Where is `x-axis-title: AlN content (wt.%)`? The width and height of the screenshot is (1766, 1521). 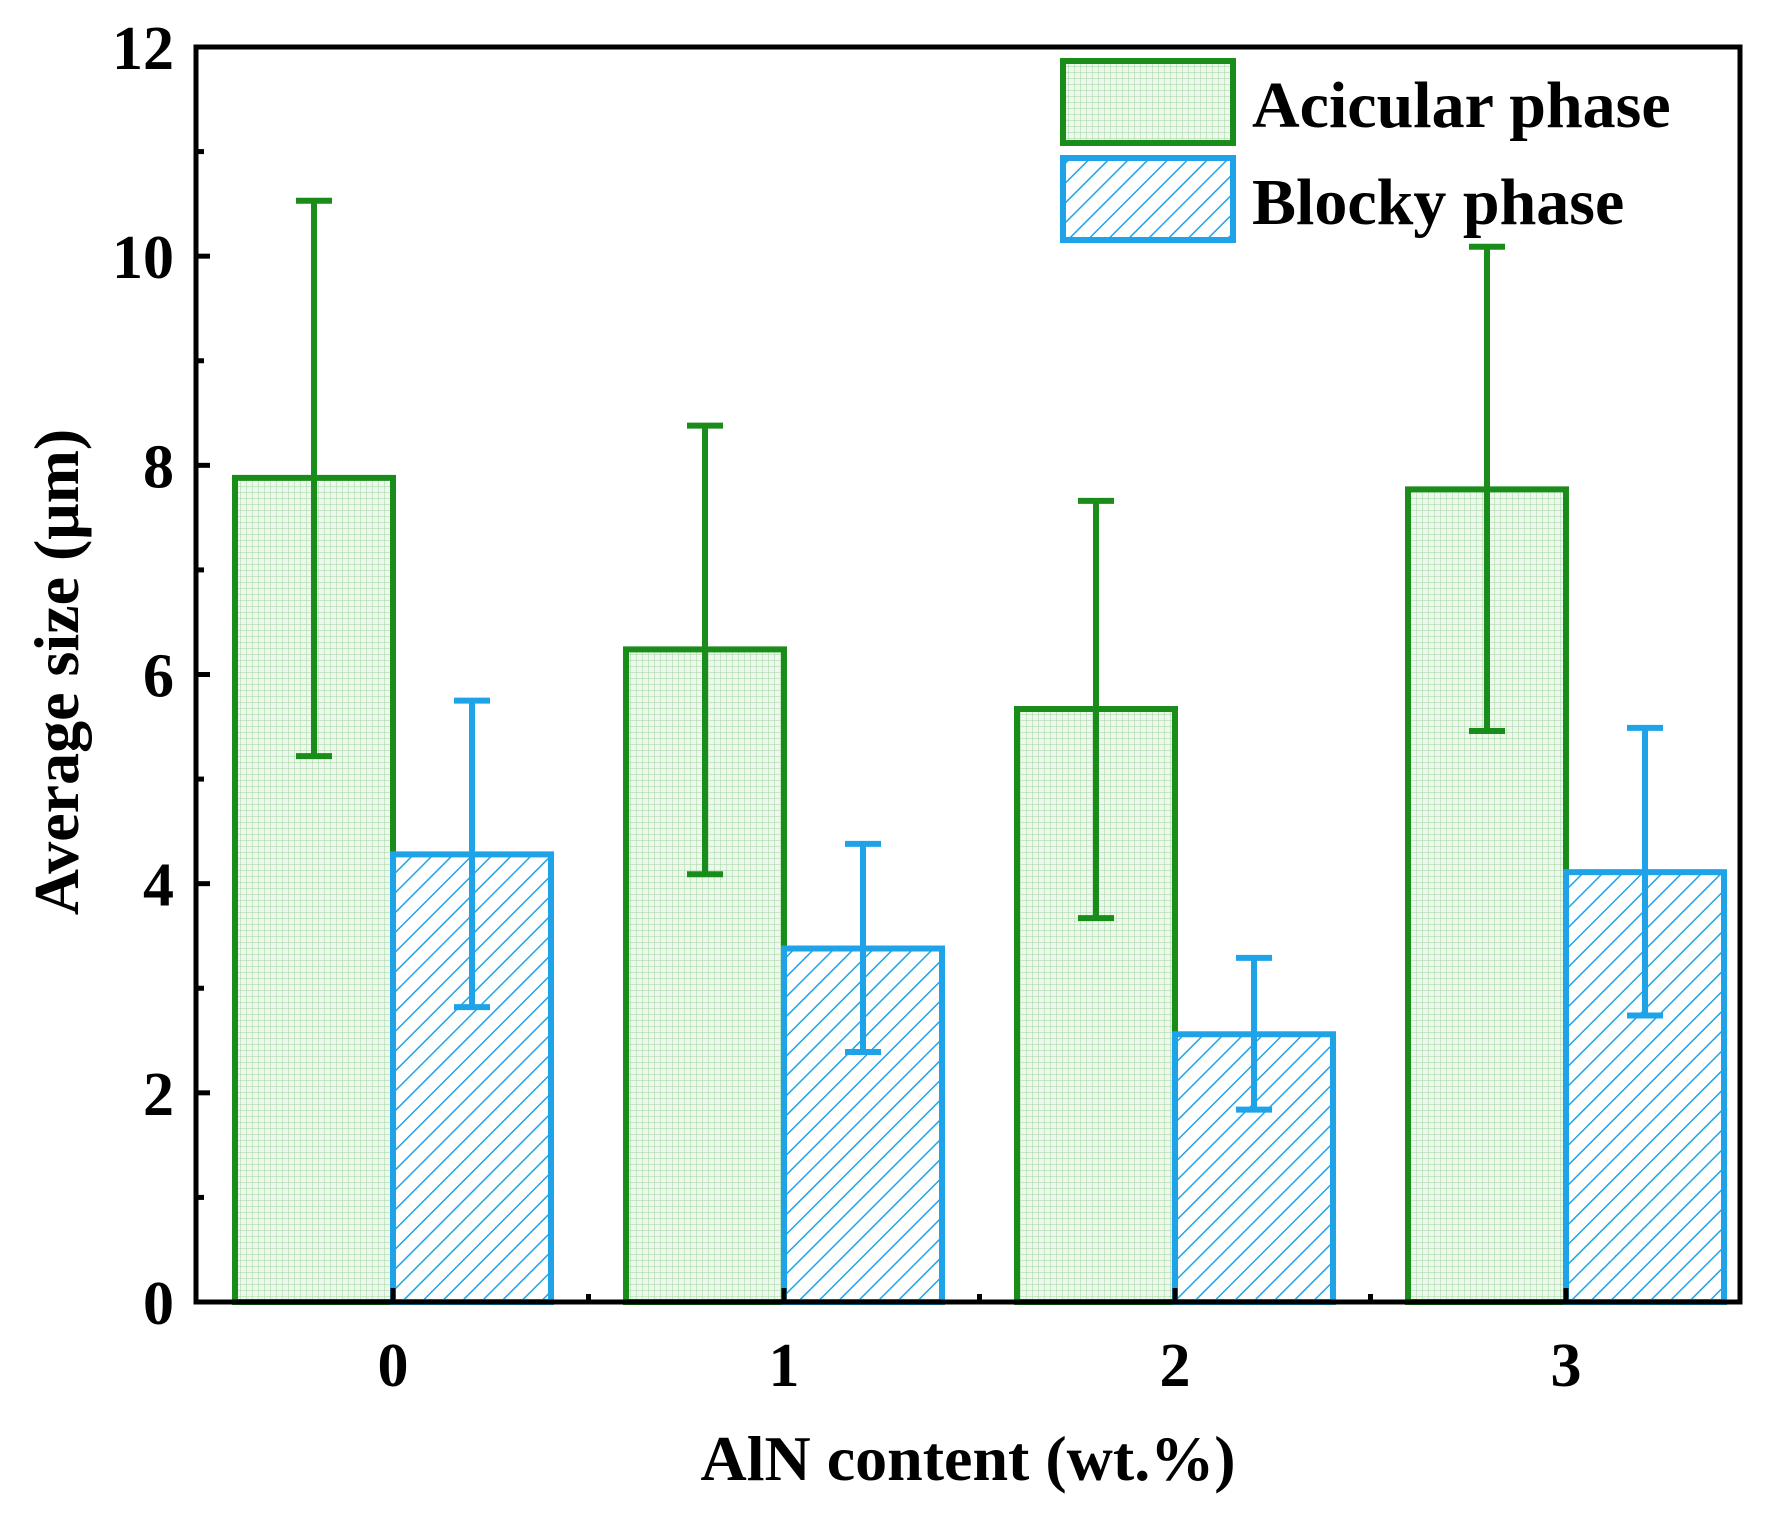
x-axis-title: AlN content (wt.%) is located at coordinates (968, 1458).